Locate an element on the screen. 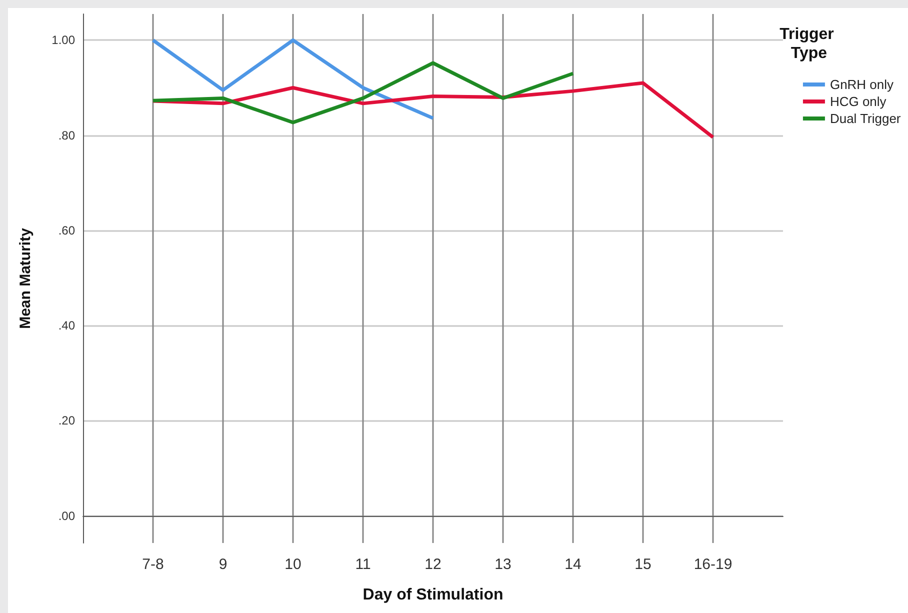 The height and width of the screenshot is (613, 908). x-tick-label: 9 is located at coordinates (223, 564).